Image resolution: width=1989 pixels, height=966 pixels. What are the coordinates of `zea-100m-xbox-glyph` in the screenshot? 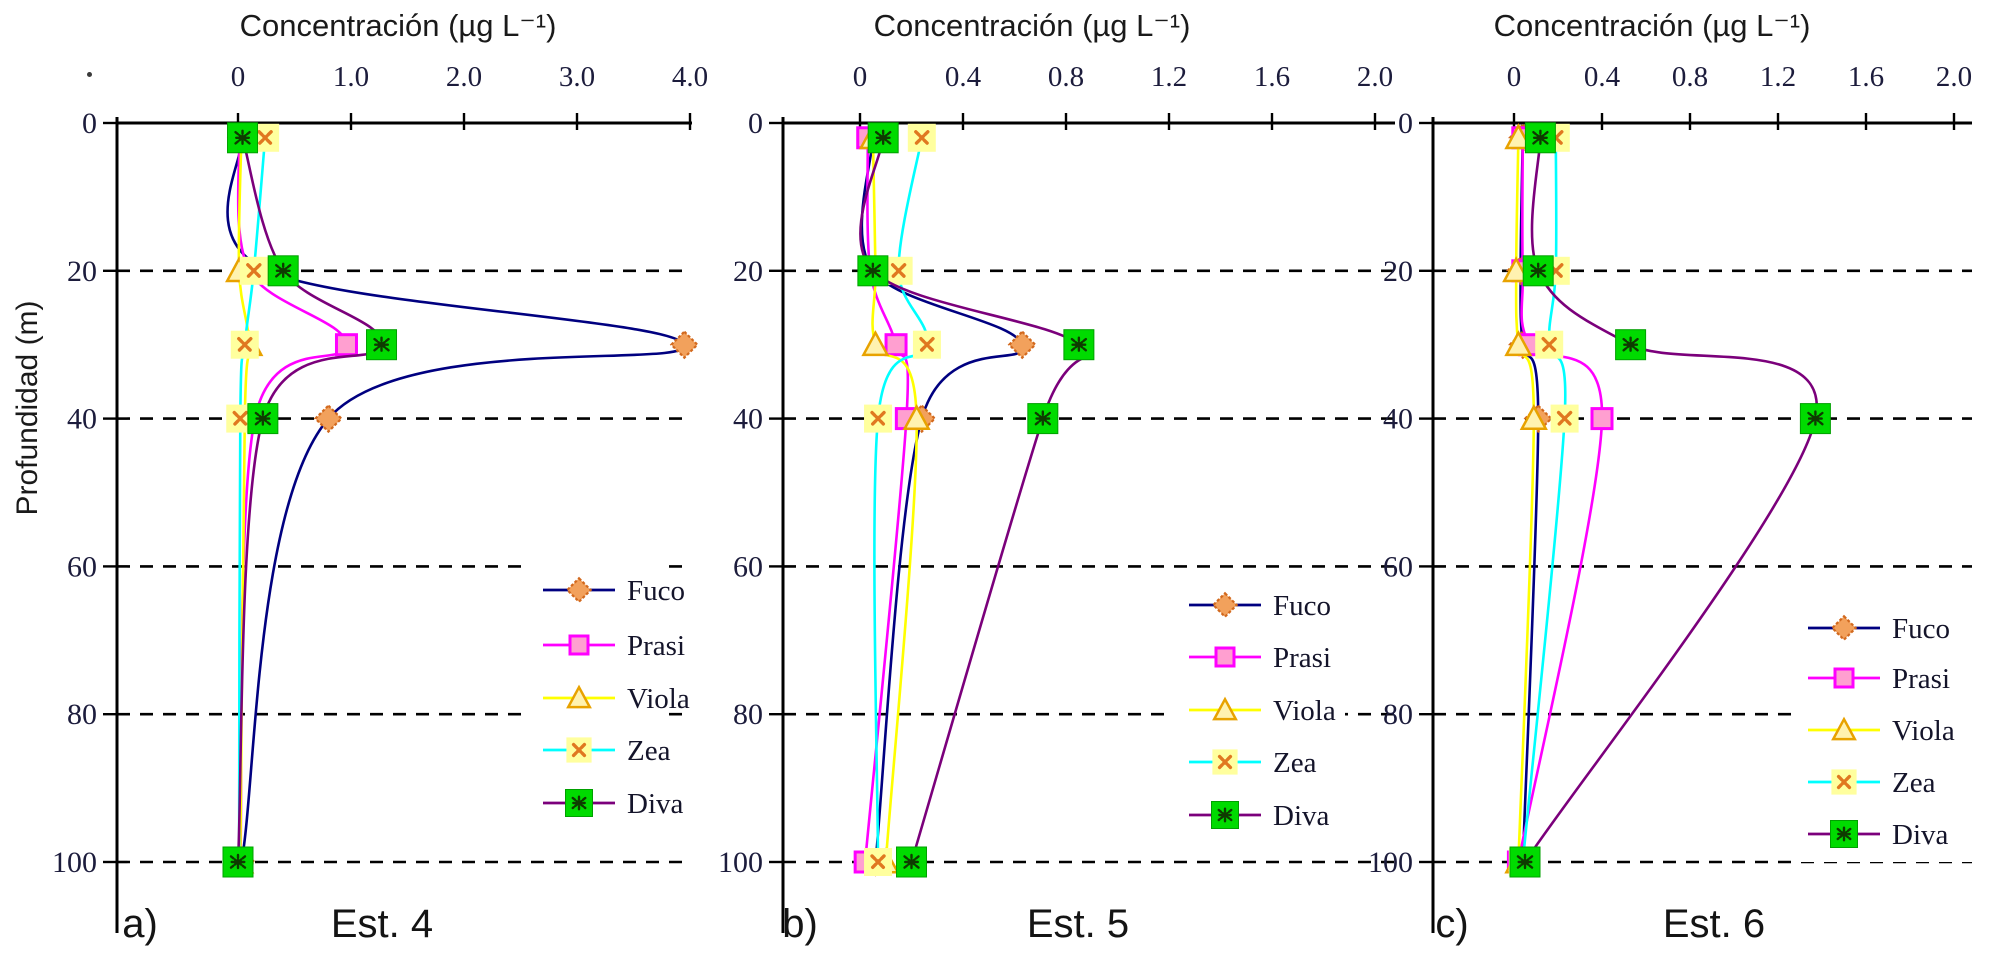 It's located at (878, 862).